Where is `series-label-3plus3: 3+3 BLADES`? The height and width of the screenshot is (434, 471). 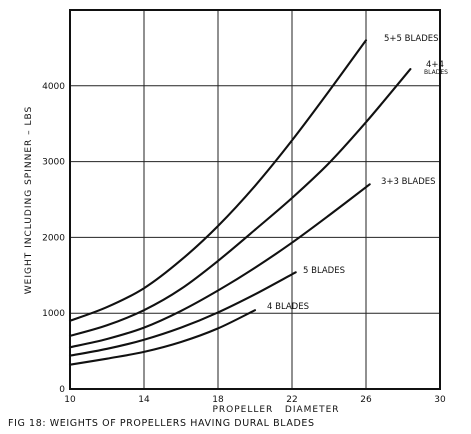
series-label-3plus3: 3+3 BLADES is located at coordinates (408, 182).